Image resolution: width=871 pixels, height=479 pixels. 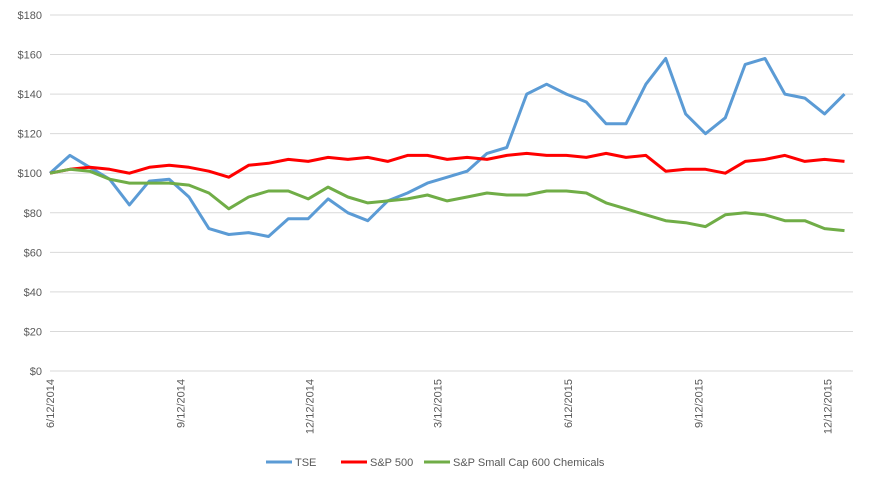 I want to click on y-tick-label: $160, so click(x=30, y=56).